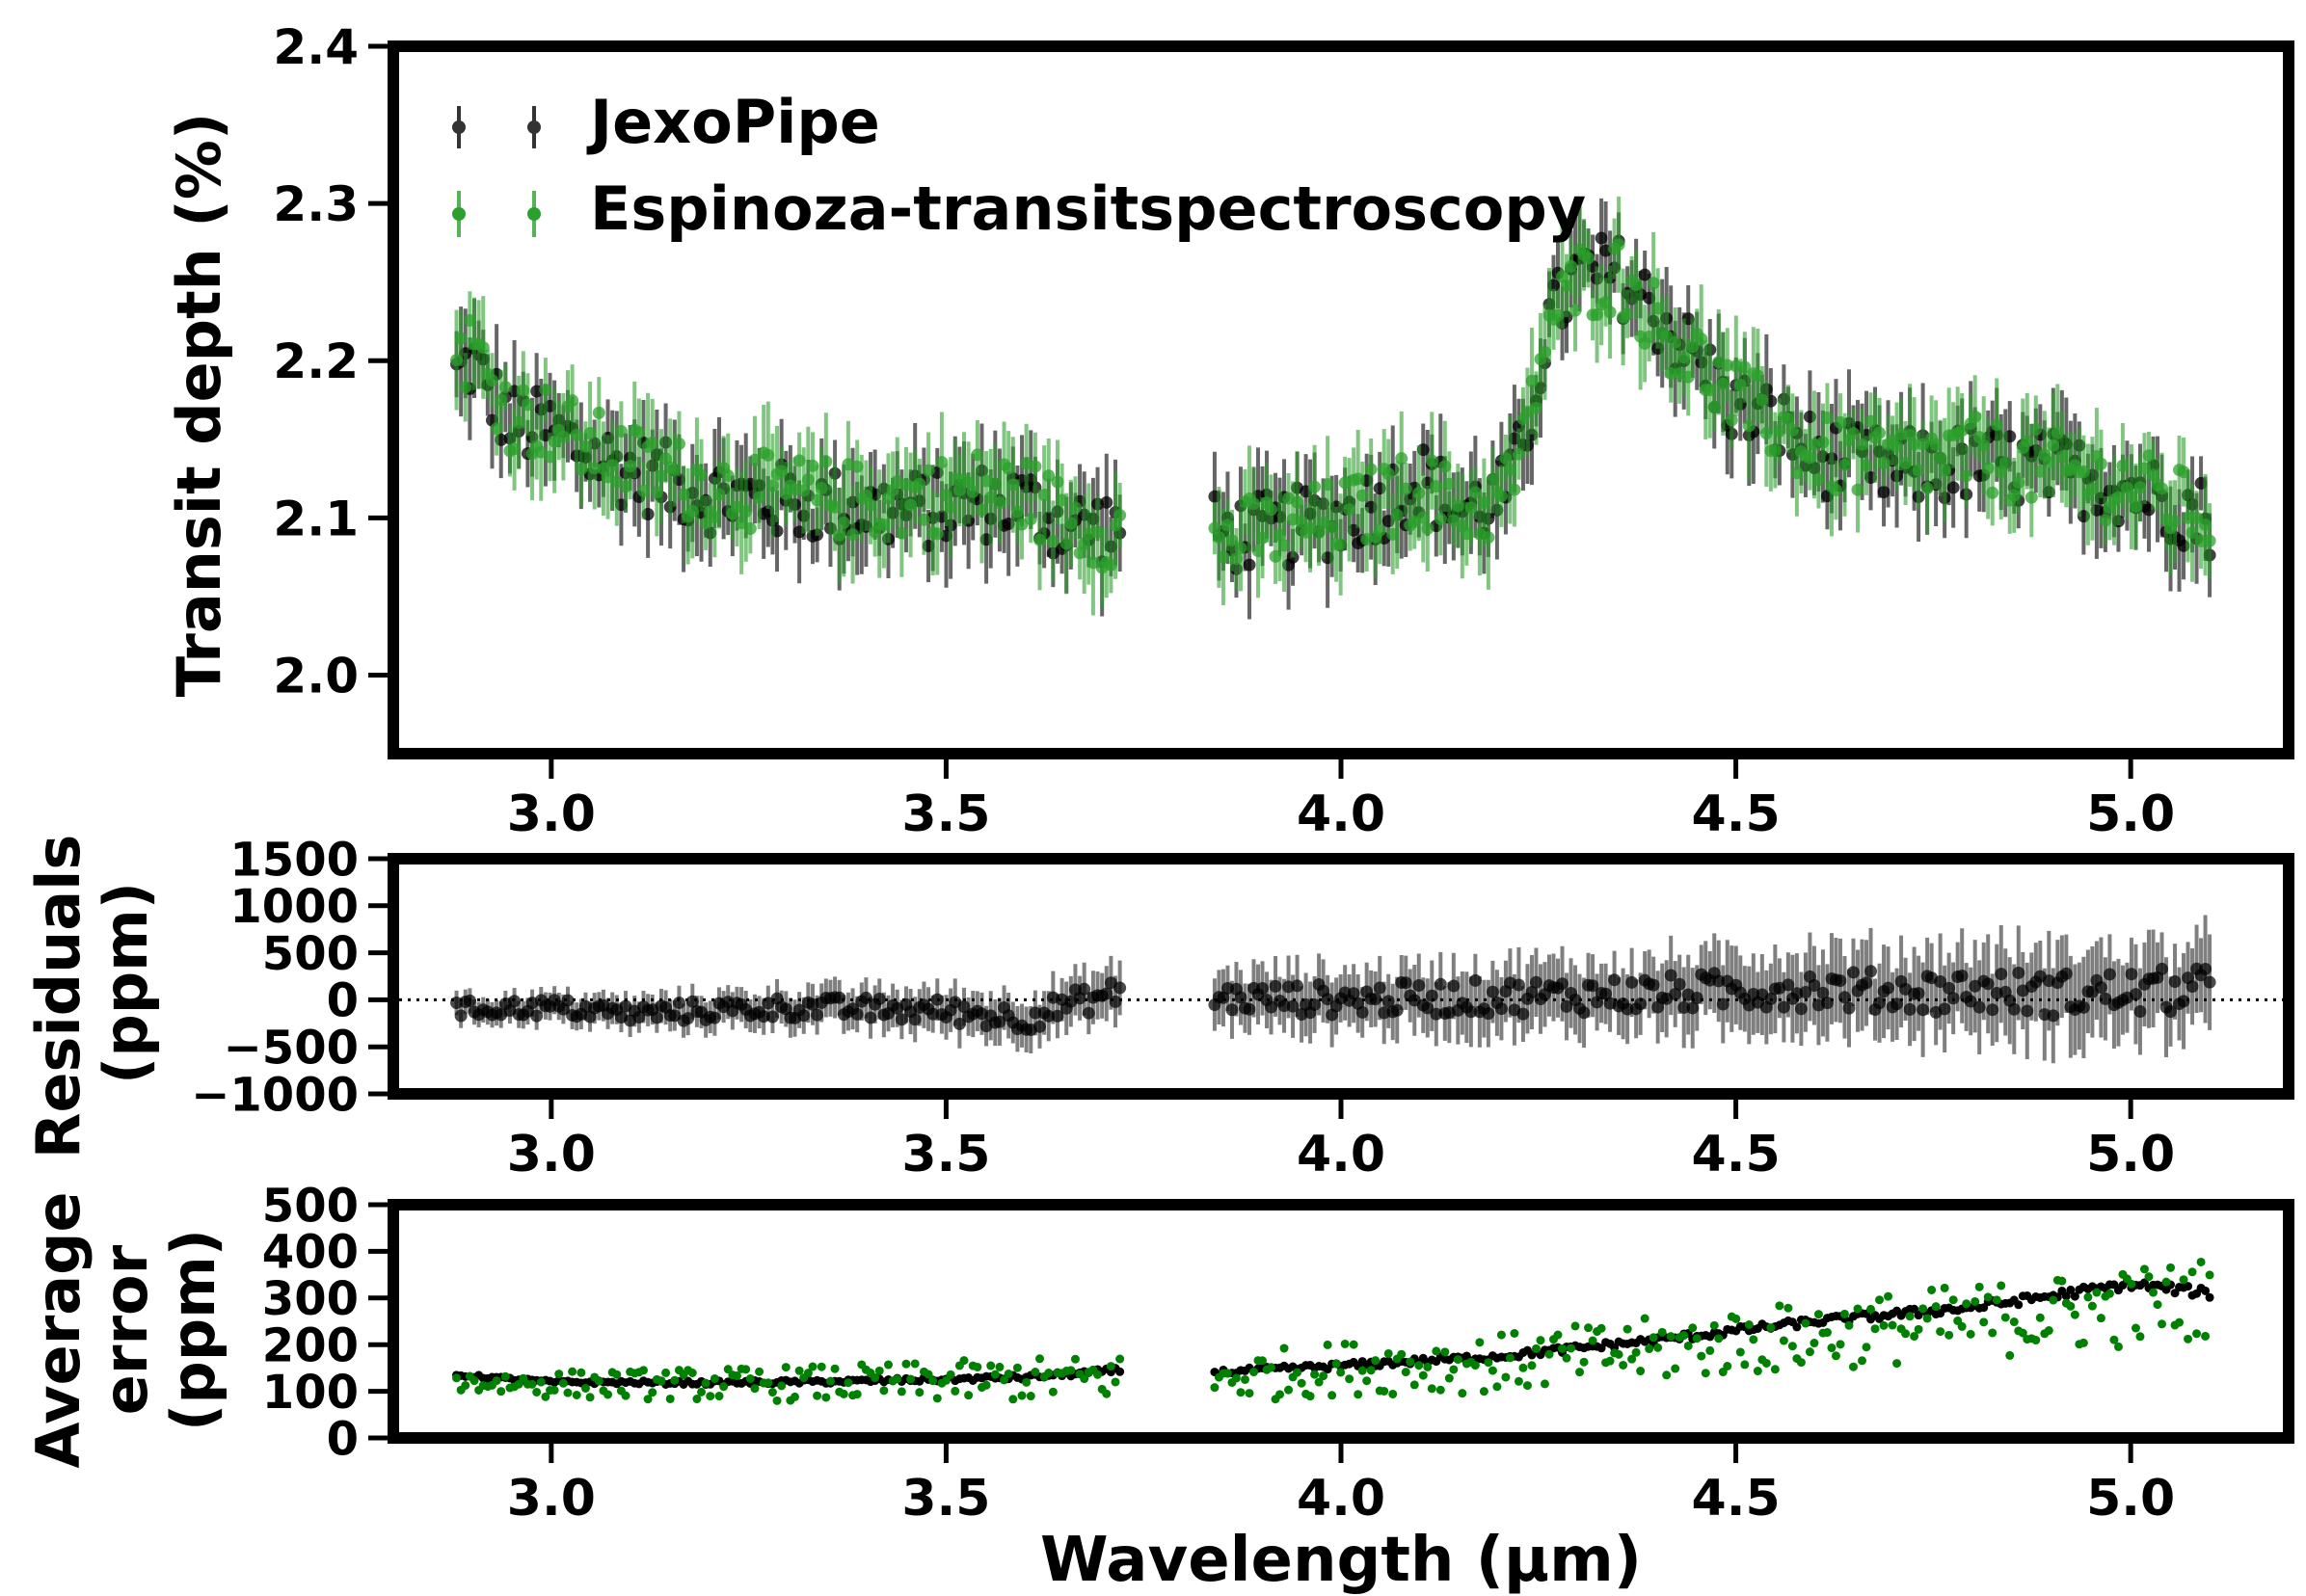 The width and height of the screenshot is (2306, 1596). What do you see at coordinates (496, 127) in the screenshot?
I see `legend-marker-jexopipe` at bounding box center [496, 127].